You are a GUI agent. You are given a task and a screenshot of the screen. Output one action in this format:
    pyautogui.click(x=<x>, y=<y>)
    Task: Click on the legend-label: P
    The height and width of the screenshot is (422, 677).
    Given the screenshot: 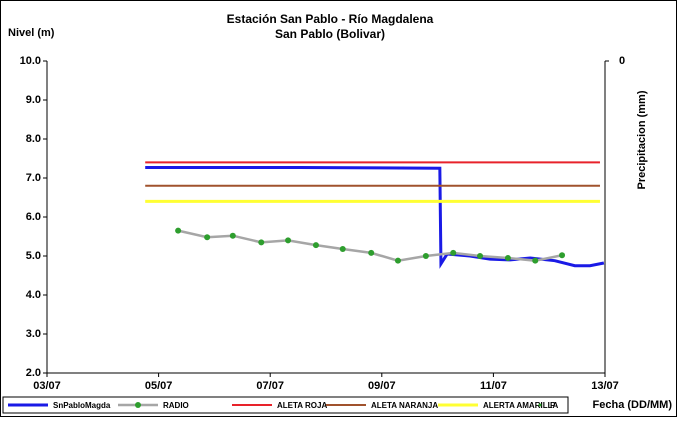 What is the action you would take?
    pyautogui.click(x=553, y=405)
    